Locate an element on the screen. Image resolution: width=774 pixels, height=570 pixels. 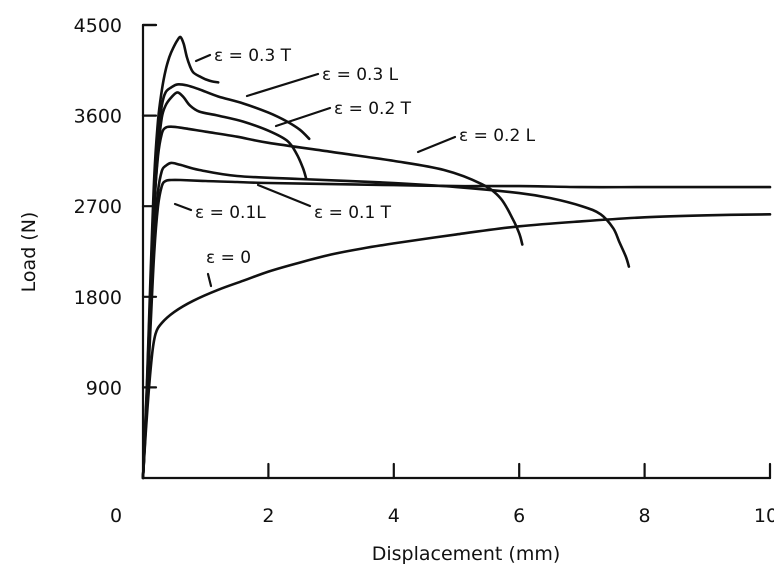
x-axis-title: Displacement (mm) is located at coordinates (466, 554).